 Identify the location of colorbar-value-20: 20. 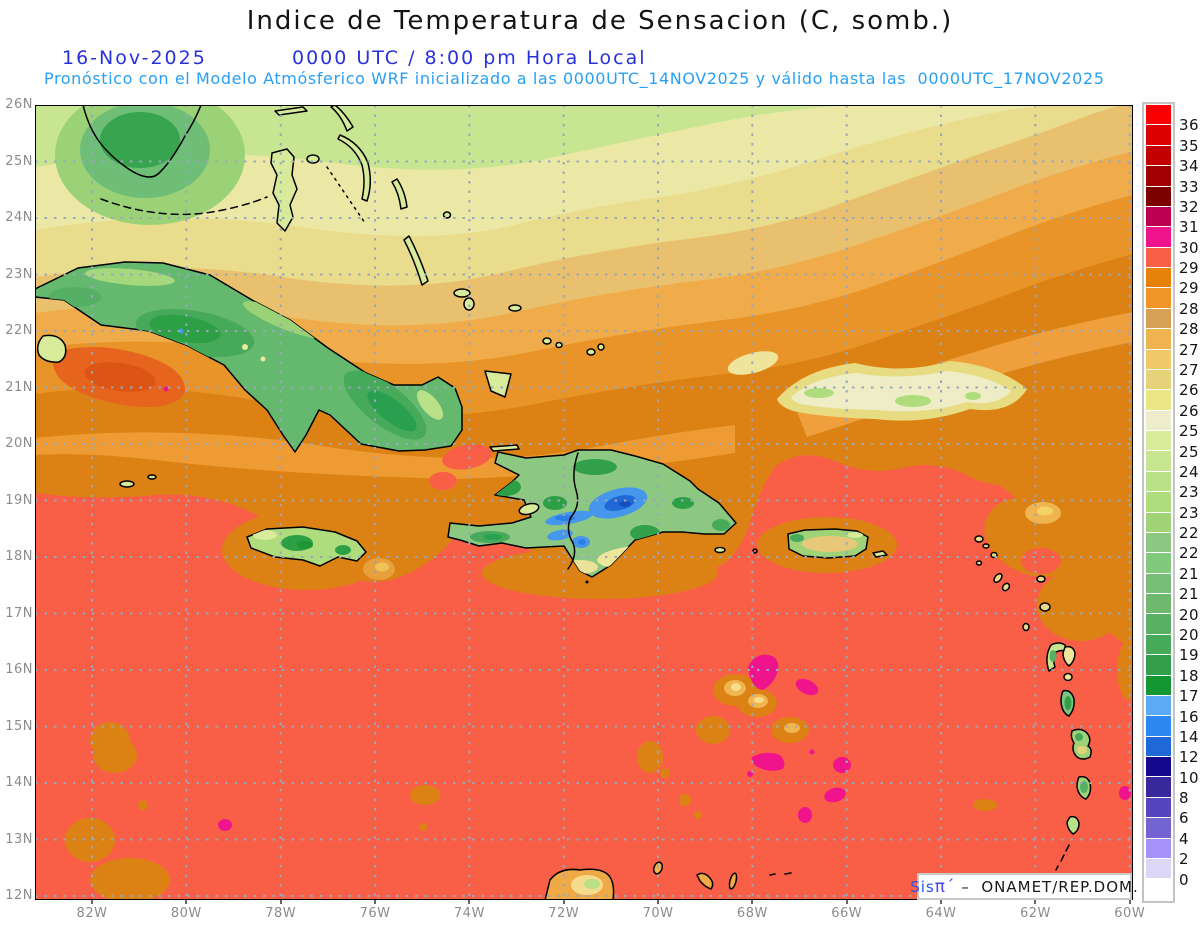
(1189, 635).